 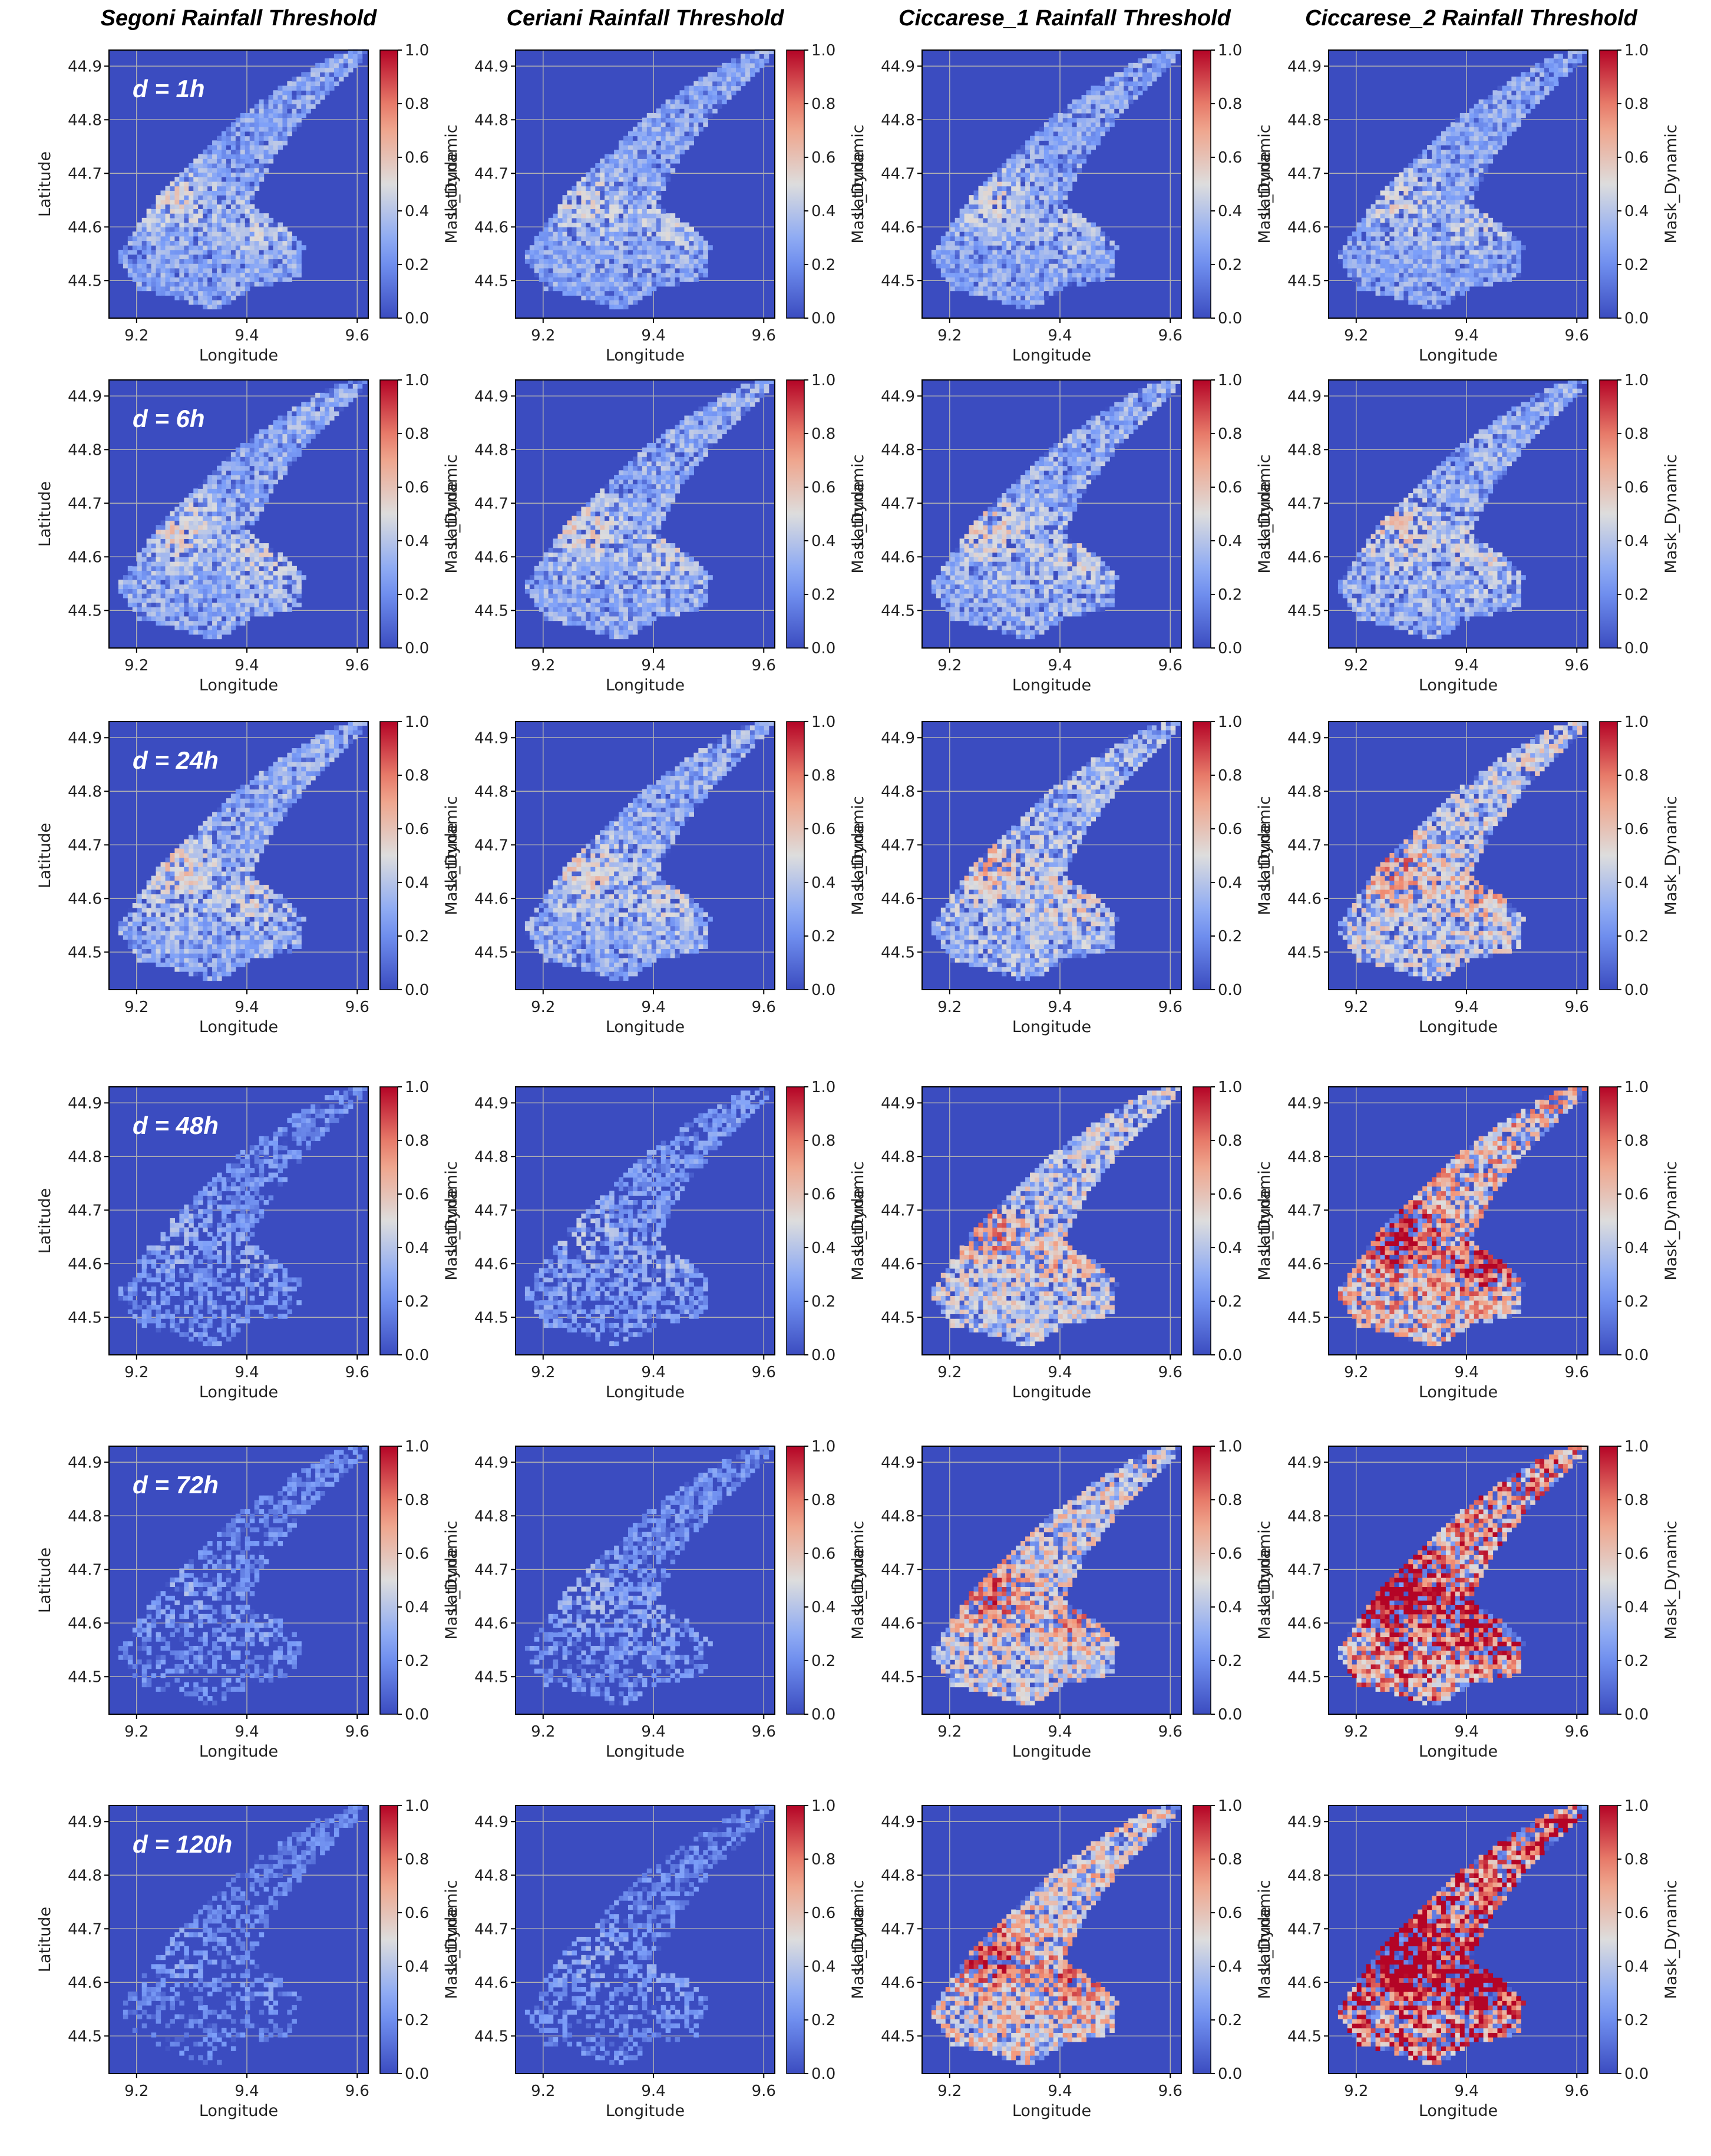 What do you see at coordinates (1636, 936) in the screenshot?
I see `colorbar-tick-label: 0.2` at bounding box center [1636, 936].